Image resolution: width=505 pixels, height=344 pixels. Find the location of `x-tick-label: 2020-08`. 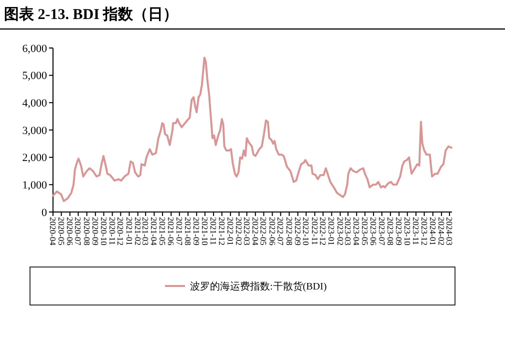

x-tick-label: 2020-08 is located at coordinates (87, 231).